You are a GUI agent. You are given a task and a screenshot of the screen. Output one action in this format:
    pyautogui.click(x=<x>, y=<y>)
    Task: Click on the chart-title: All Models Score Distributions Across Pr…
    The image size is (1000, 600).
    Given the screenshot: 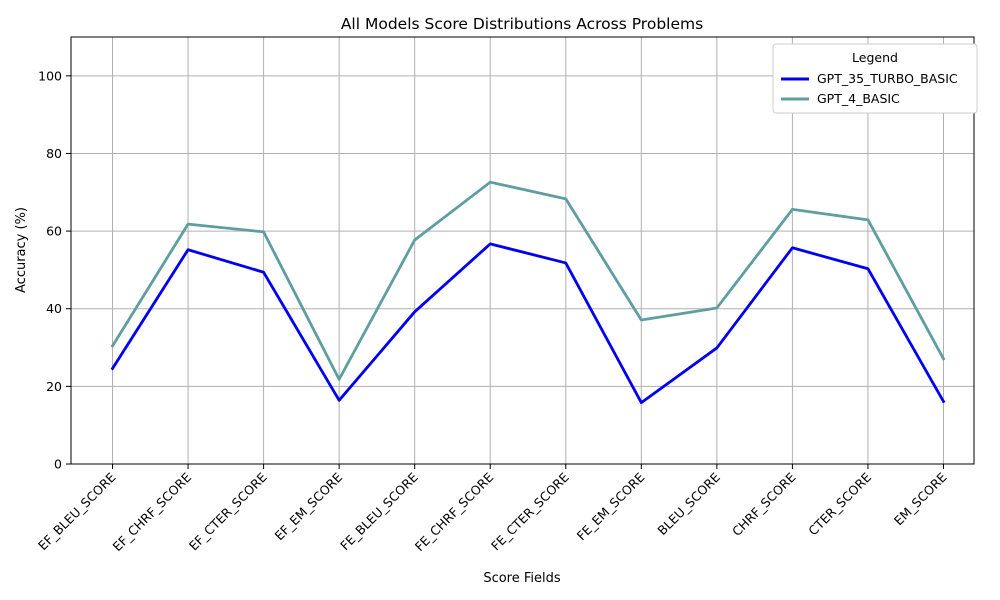 What is the action you would take?
    pyautogui.click(x=522, y=24)
    